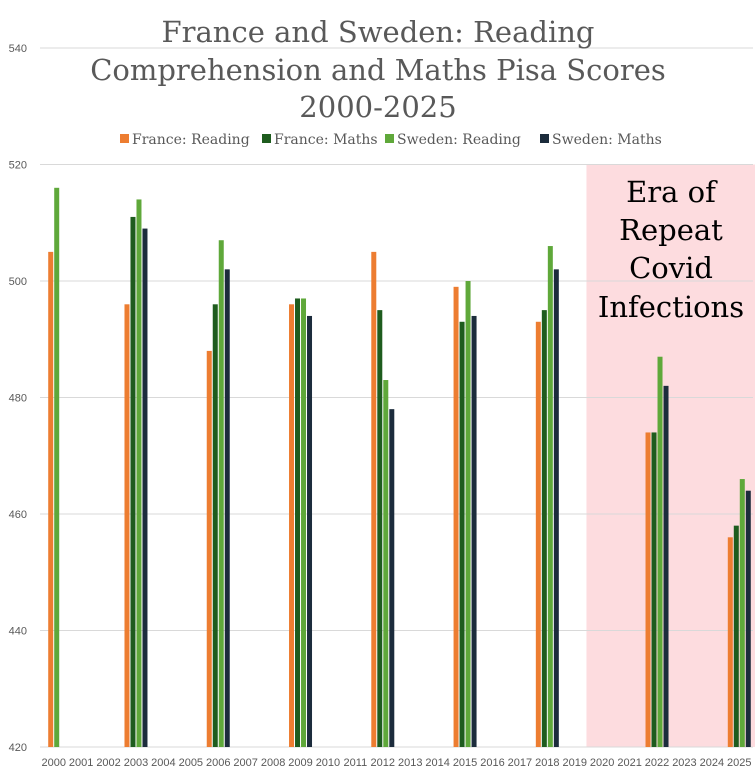 Image resolution: width=755 pixels, height=779 pixels. What do you see at coordinates (57, 467) in the screenshot?
I see `bar-sweden-reading-2000` at bounding box center [57, 467].